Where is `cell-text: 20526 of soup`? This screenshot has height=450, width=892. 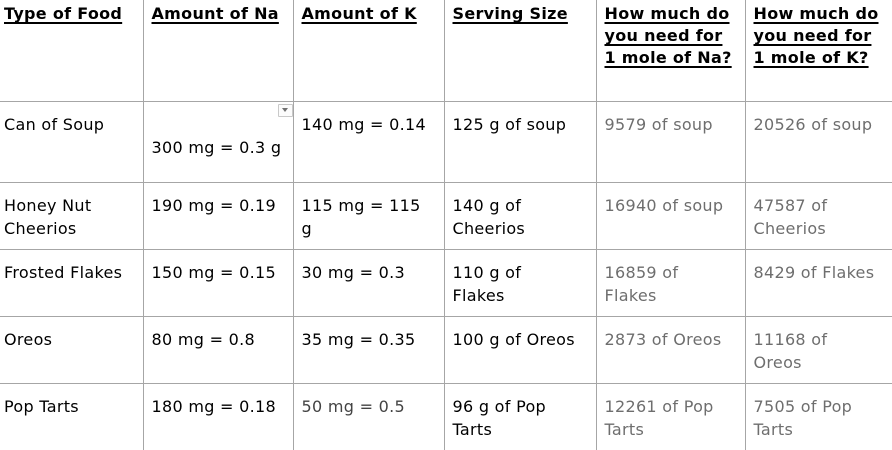 cell-text: 20526 of soup is located at coordinates (813, 124).